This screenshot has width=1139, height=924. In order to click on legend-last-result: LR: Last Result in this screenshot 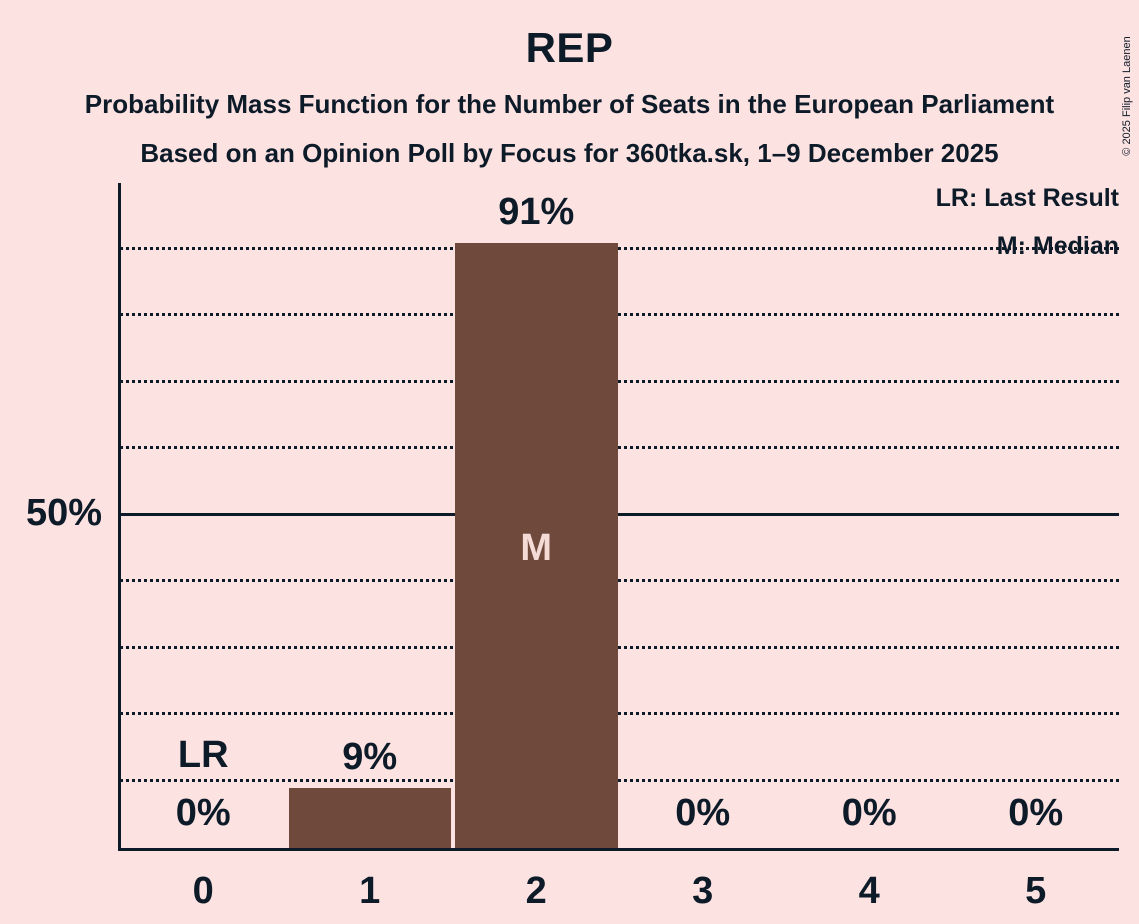, I will do `click(1027, 198)`.